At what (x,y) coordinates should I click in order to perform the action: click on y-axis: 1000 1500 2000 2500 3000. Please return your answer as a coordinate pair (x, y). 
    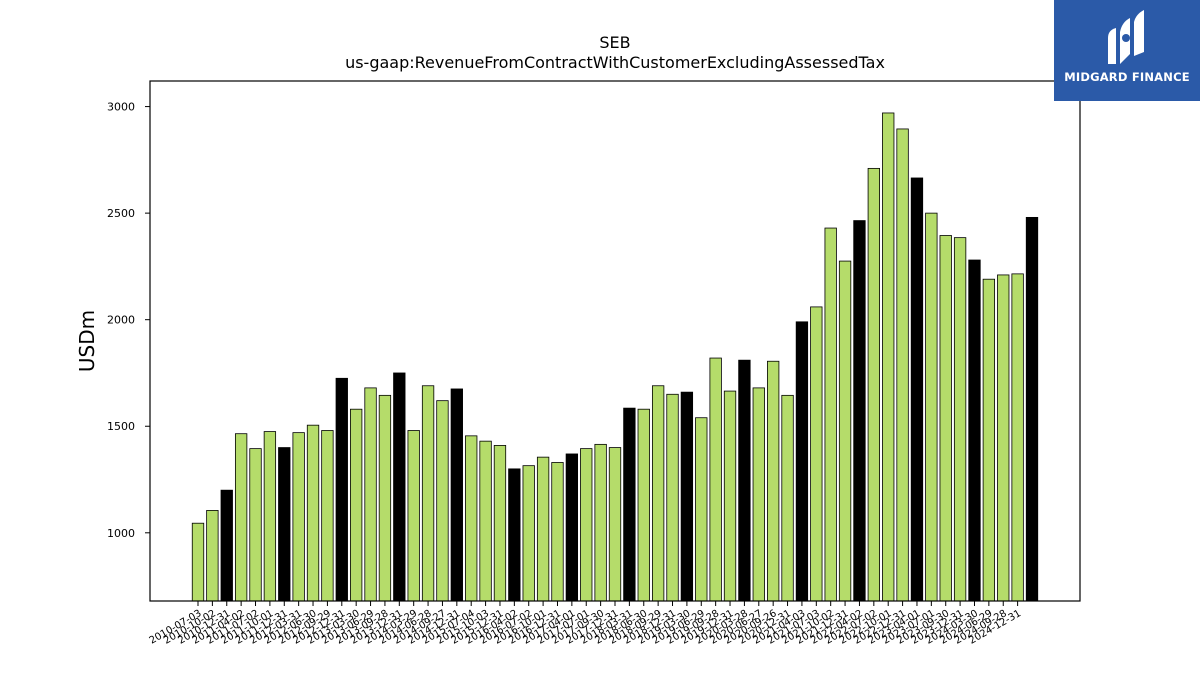
    Looking at the image, I should click on (128, 320).